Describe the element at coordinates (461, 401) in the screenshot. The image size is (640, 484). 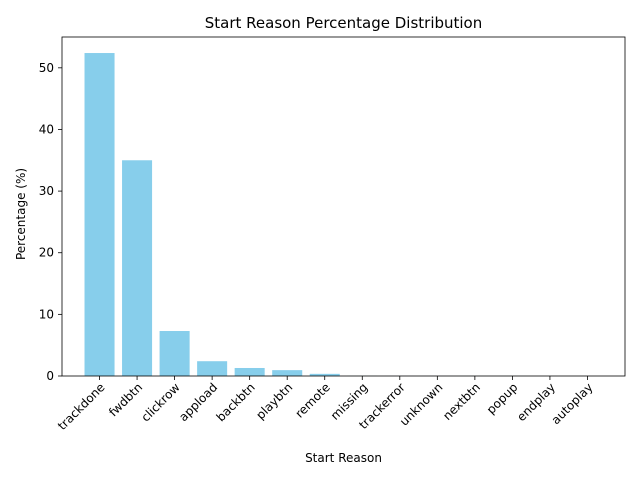
I see `x-tick-label: nextbtn` at that location.